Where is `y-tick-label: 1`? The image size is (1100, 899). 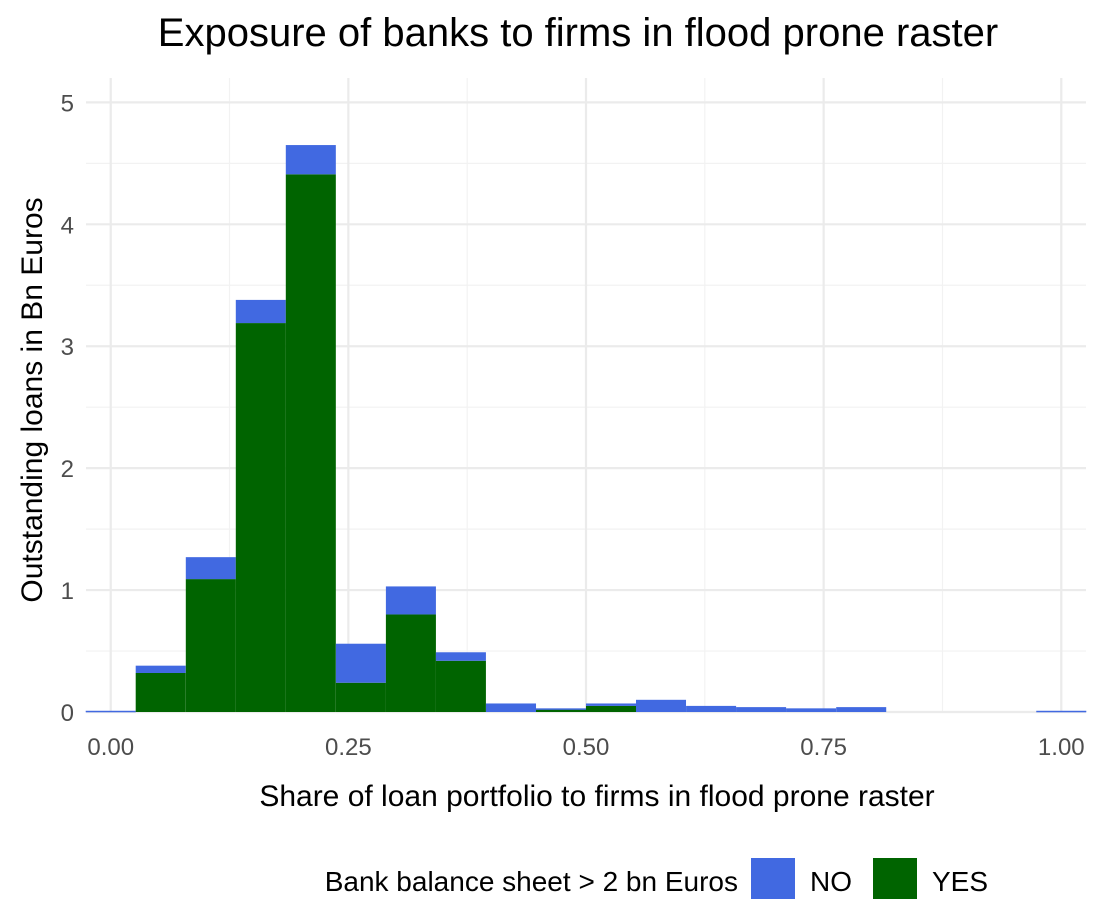
y-tick-label: 1 is located at coordinates (67, 591).